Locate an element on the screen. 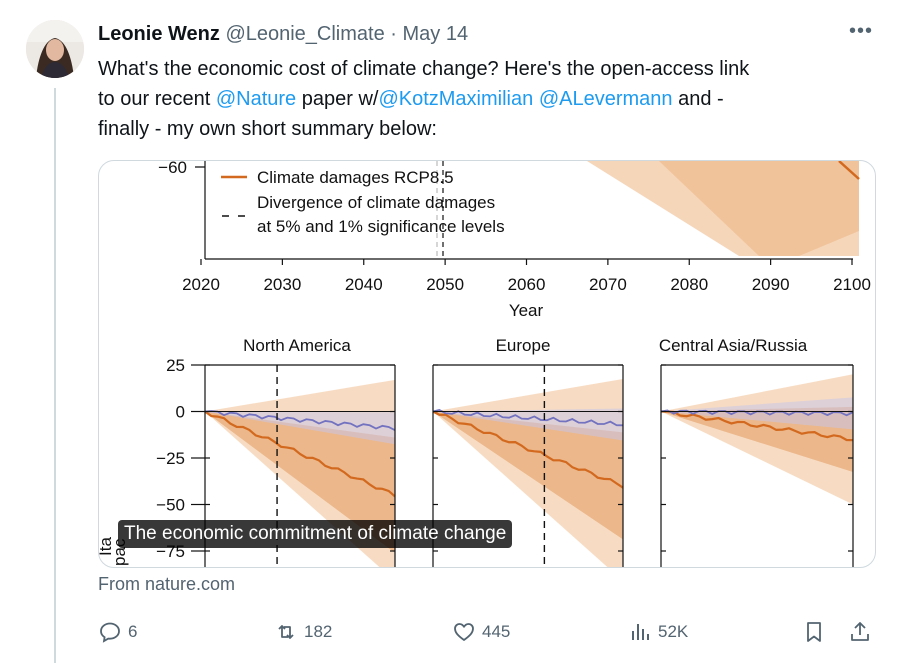 This screenshot has height=663, width=898. repost-count: 182 is located at coordinates (318, 631).